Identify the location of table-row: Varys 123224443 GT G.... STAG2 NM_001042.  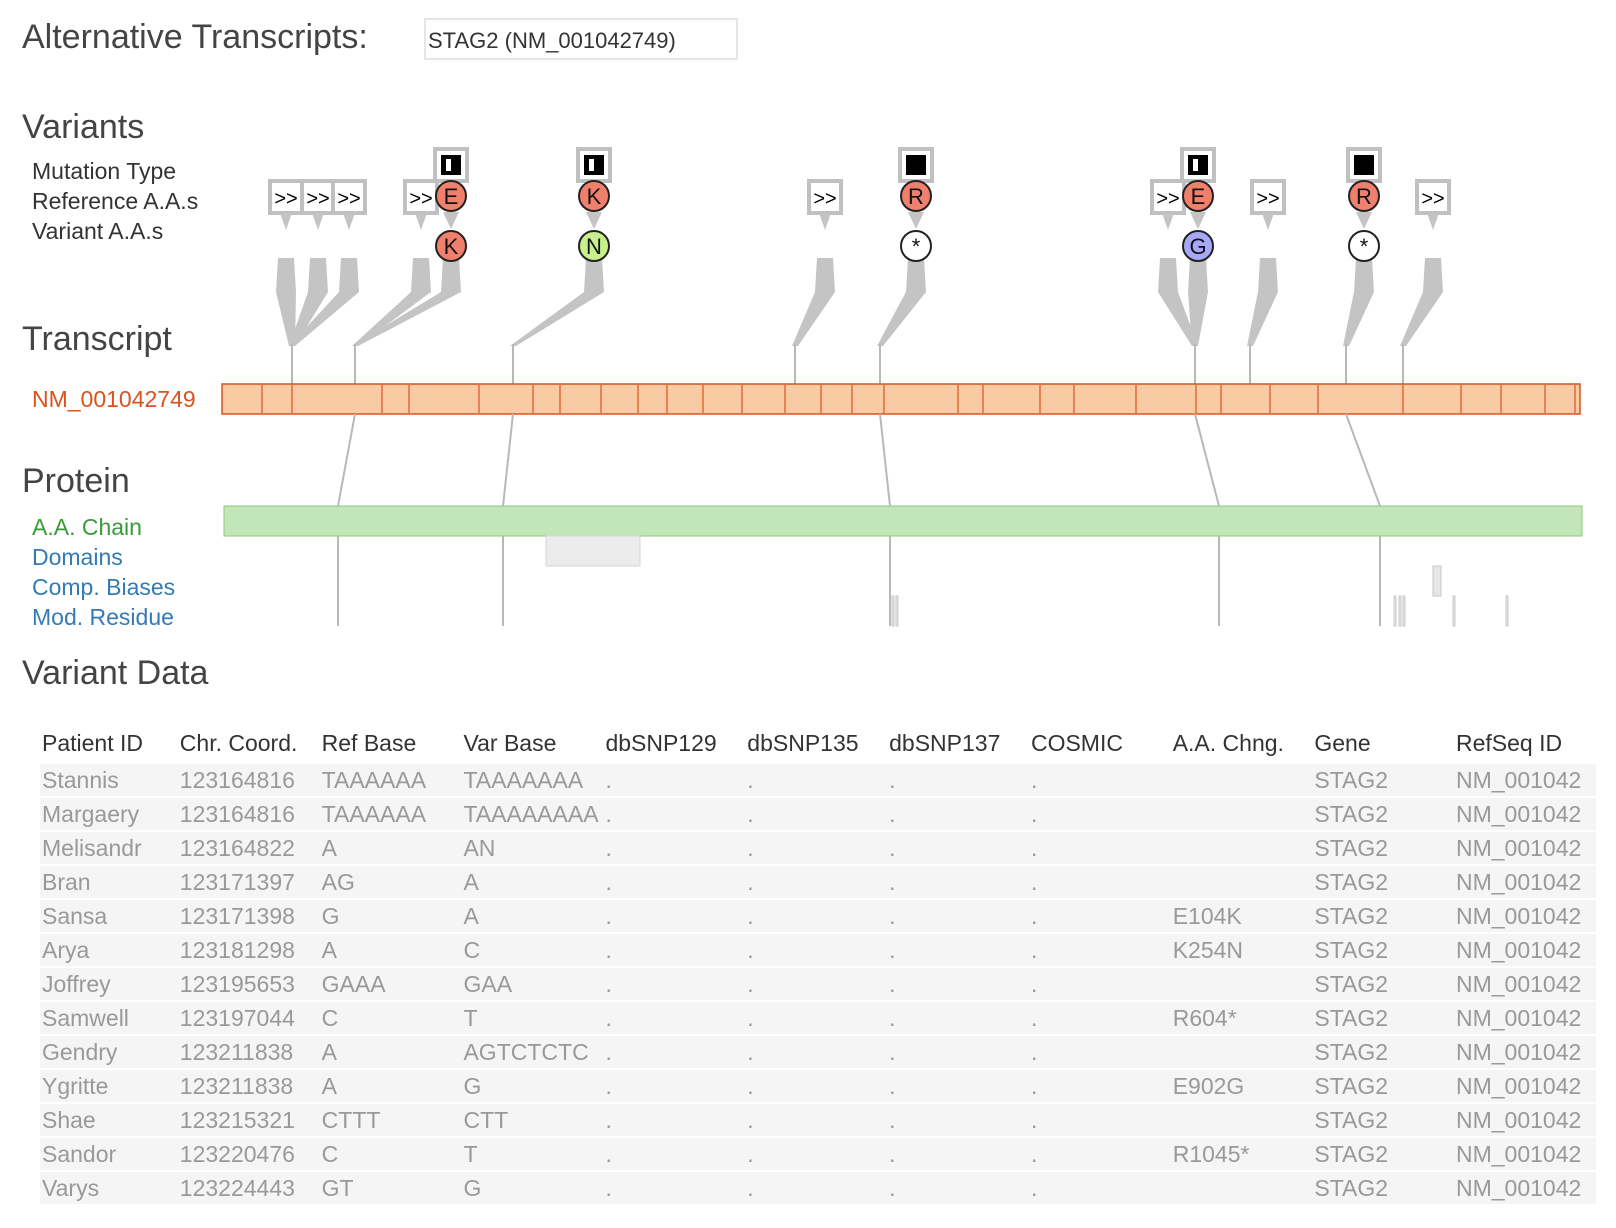
(818, 1188).